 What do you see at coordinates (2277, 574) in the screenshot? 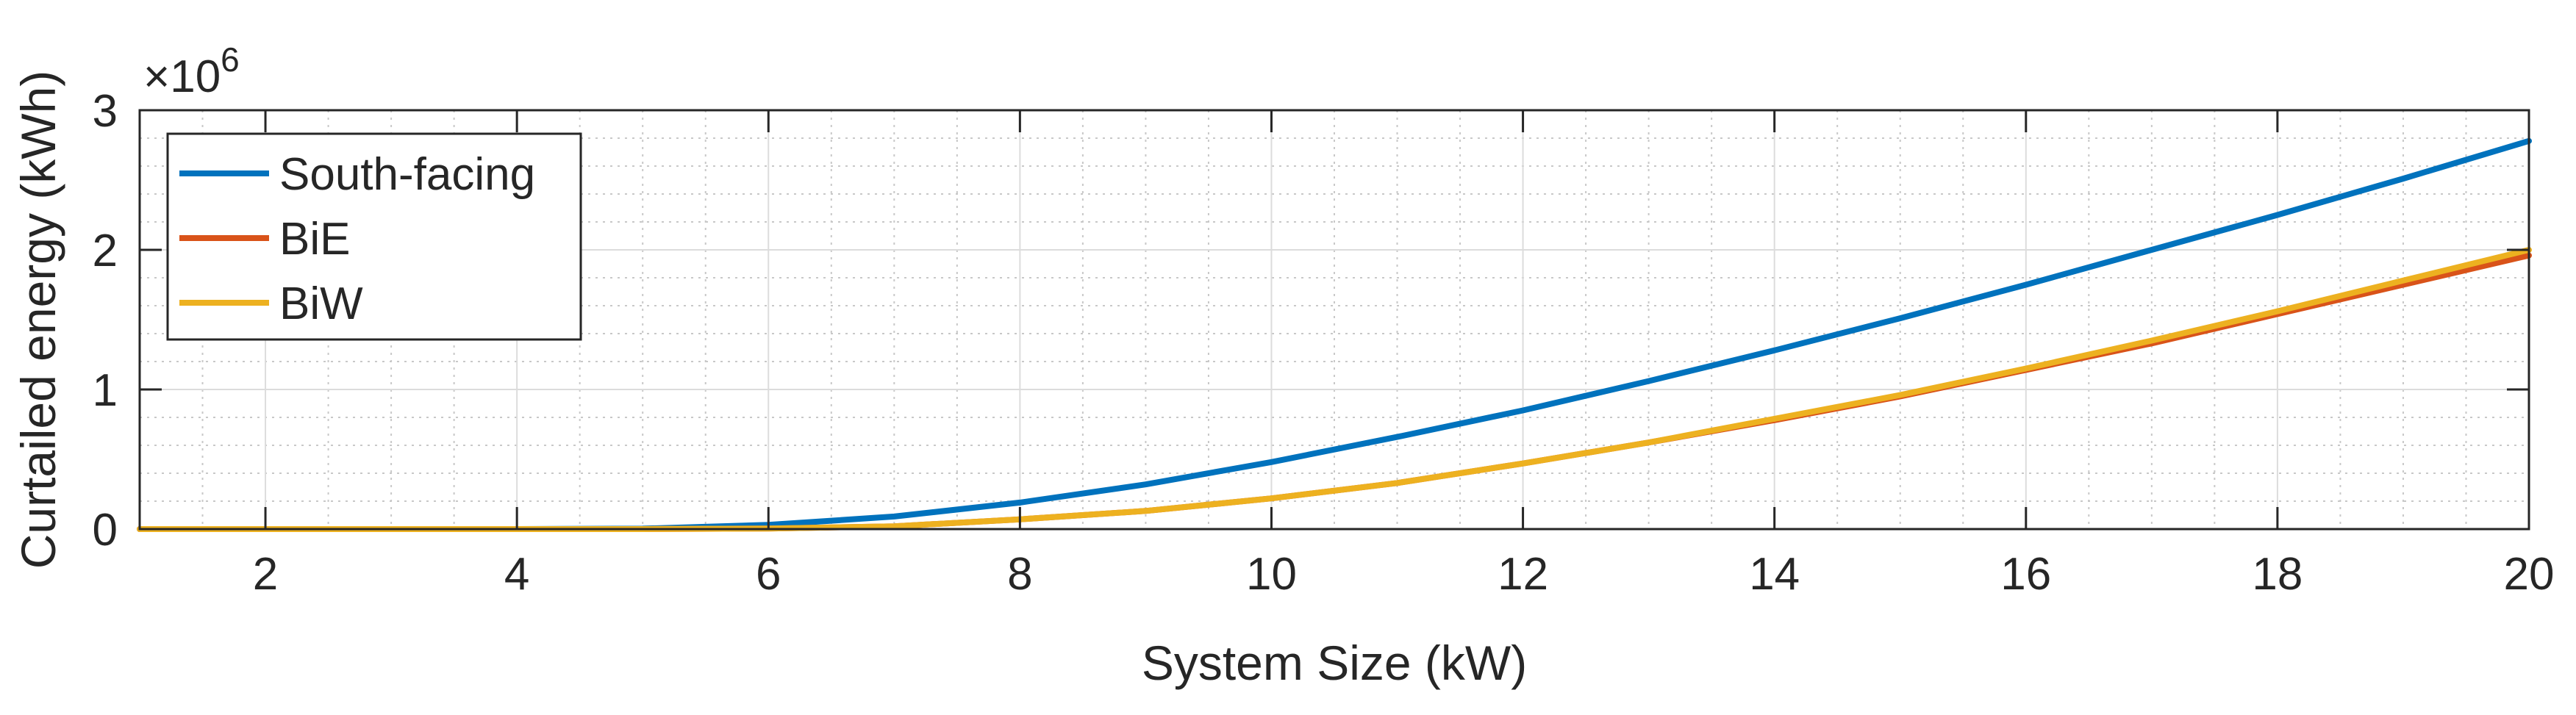
I see `x-tick-label: 18` at bounding box center [2277, 574].